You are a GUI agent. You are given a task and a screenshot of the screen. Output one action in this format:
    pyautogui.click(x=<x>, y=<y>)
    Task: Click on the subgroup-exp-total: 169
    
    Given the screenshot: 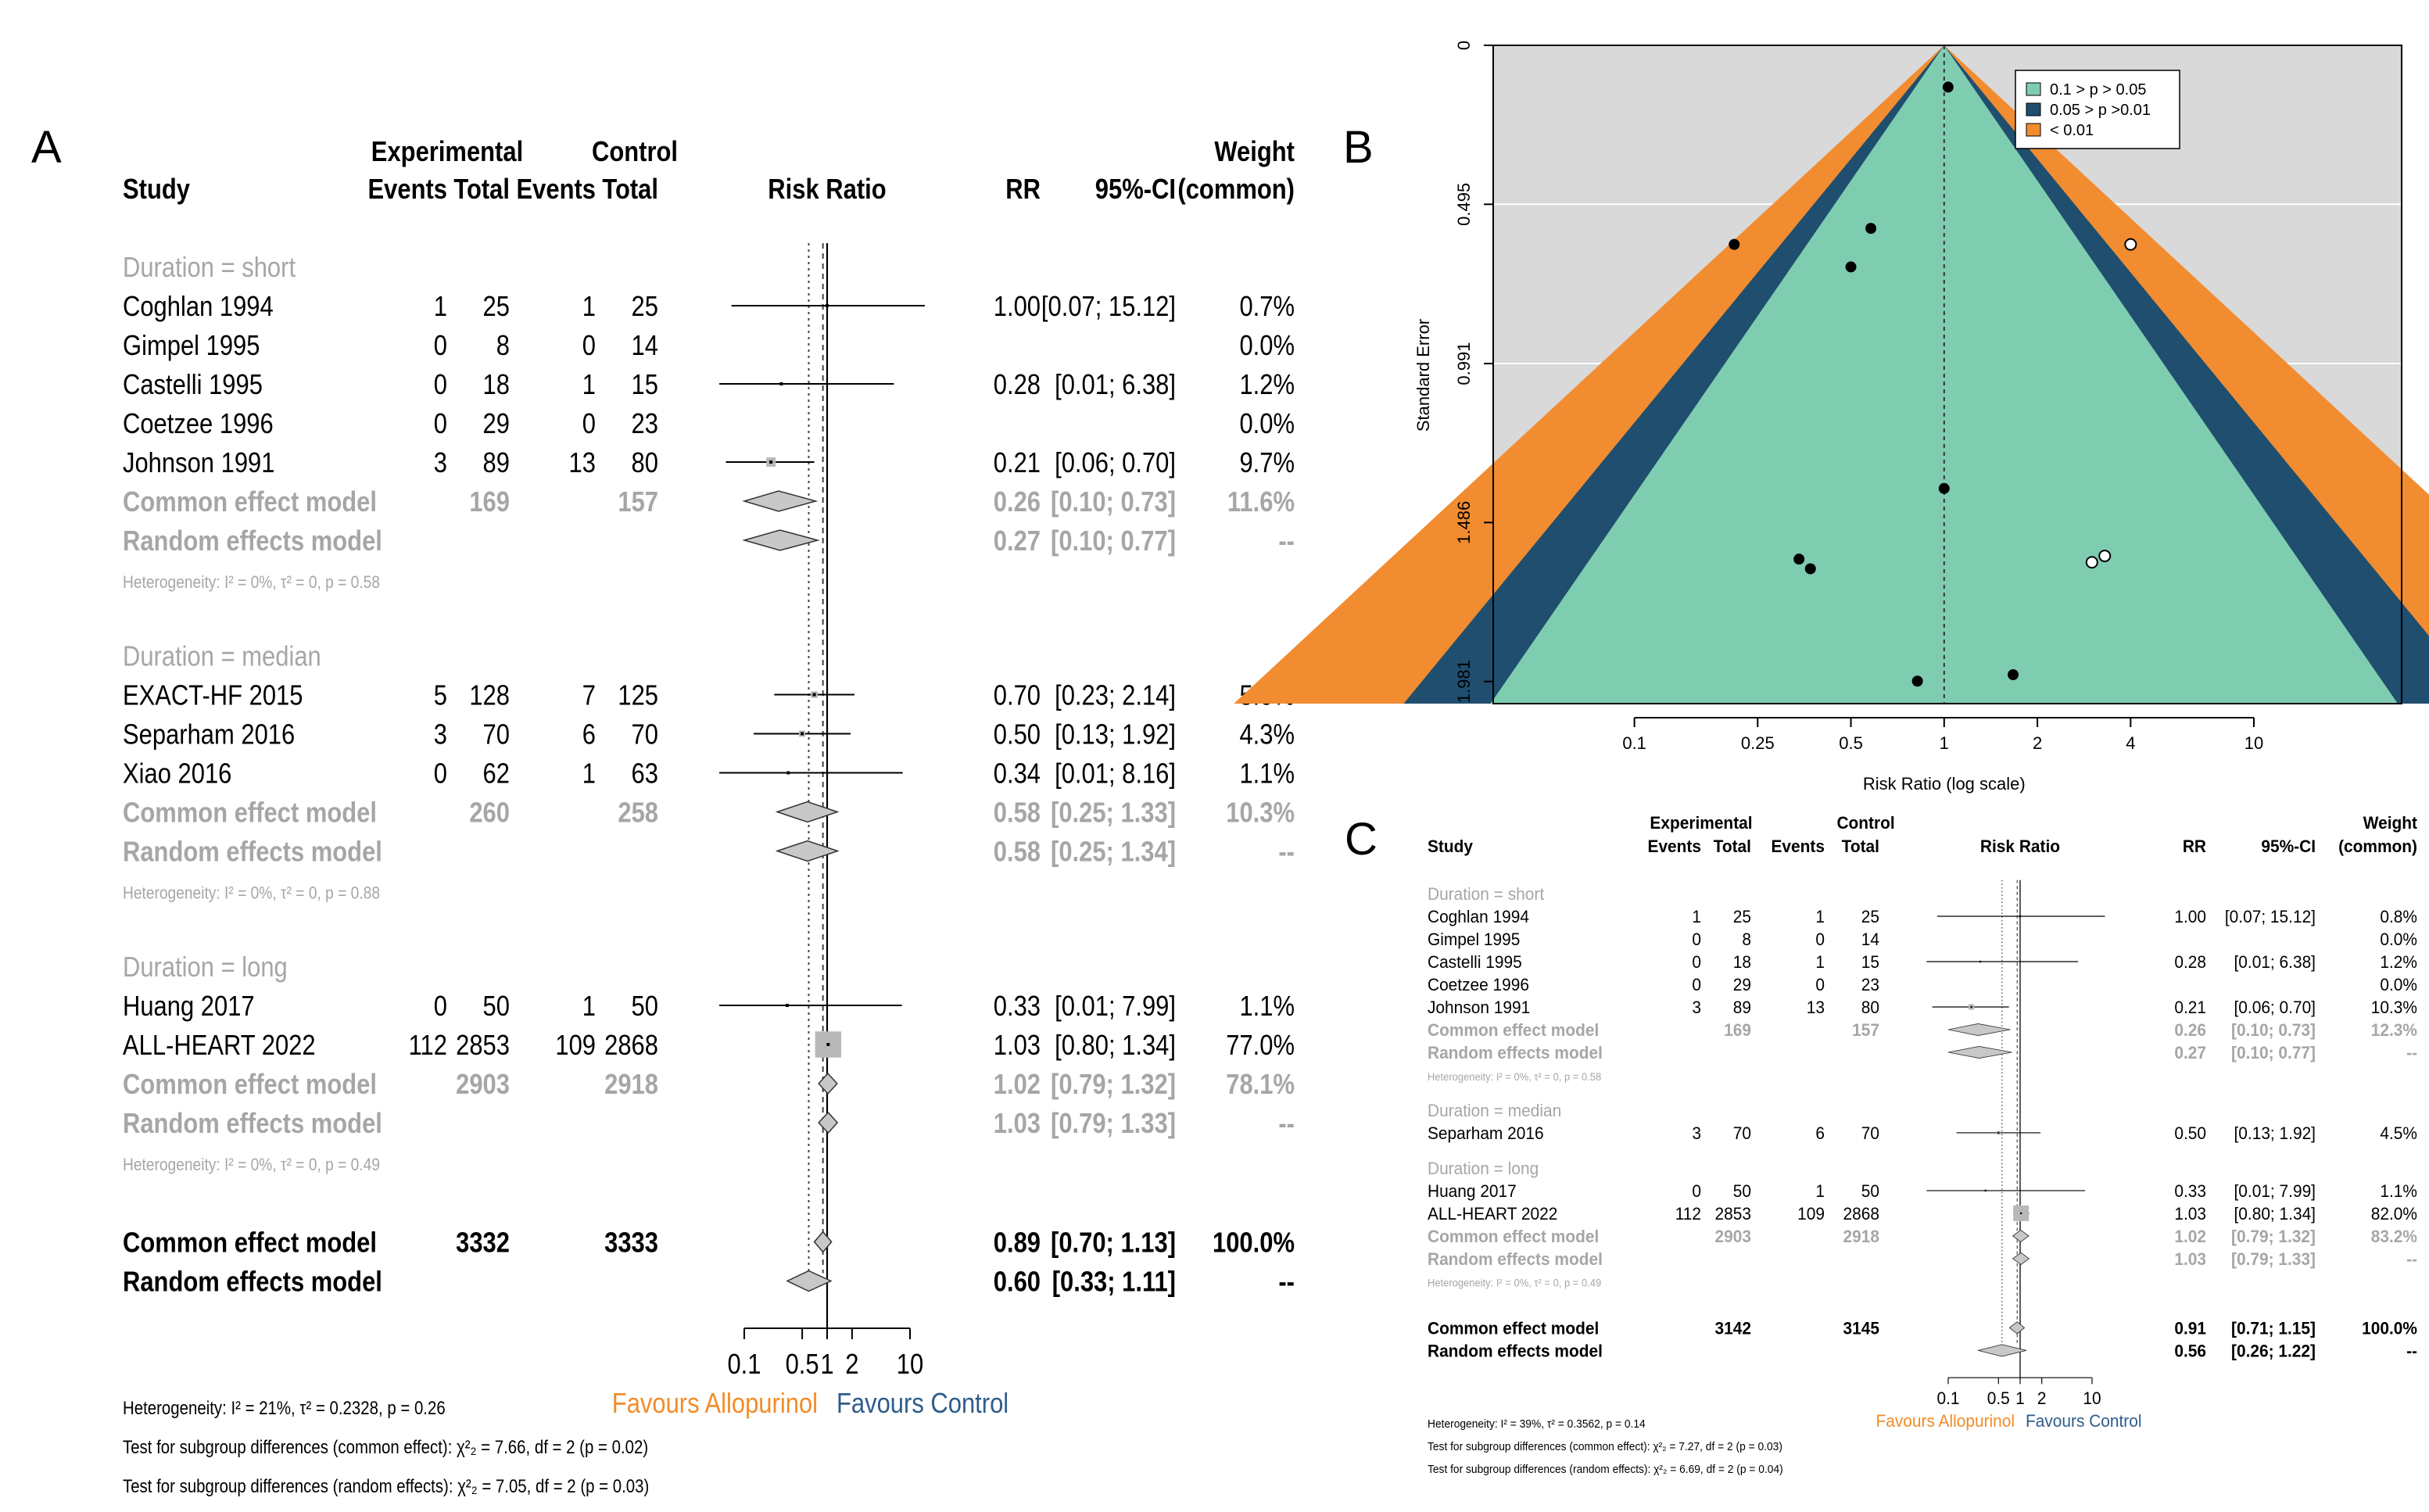 What is the action you would take?
    pyautogui.click(x=489, y=503)
    